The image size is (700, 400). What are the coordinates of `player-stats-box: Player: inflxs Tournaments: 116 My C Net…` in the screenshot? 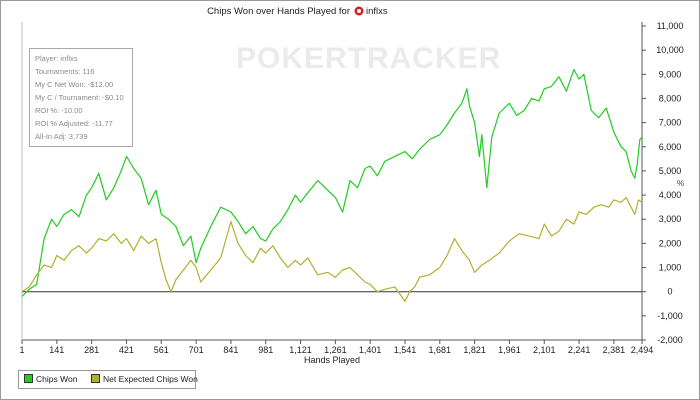 It's located at (81, 97).